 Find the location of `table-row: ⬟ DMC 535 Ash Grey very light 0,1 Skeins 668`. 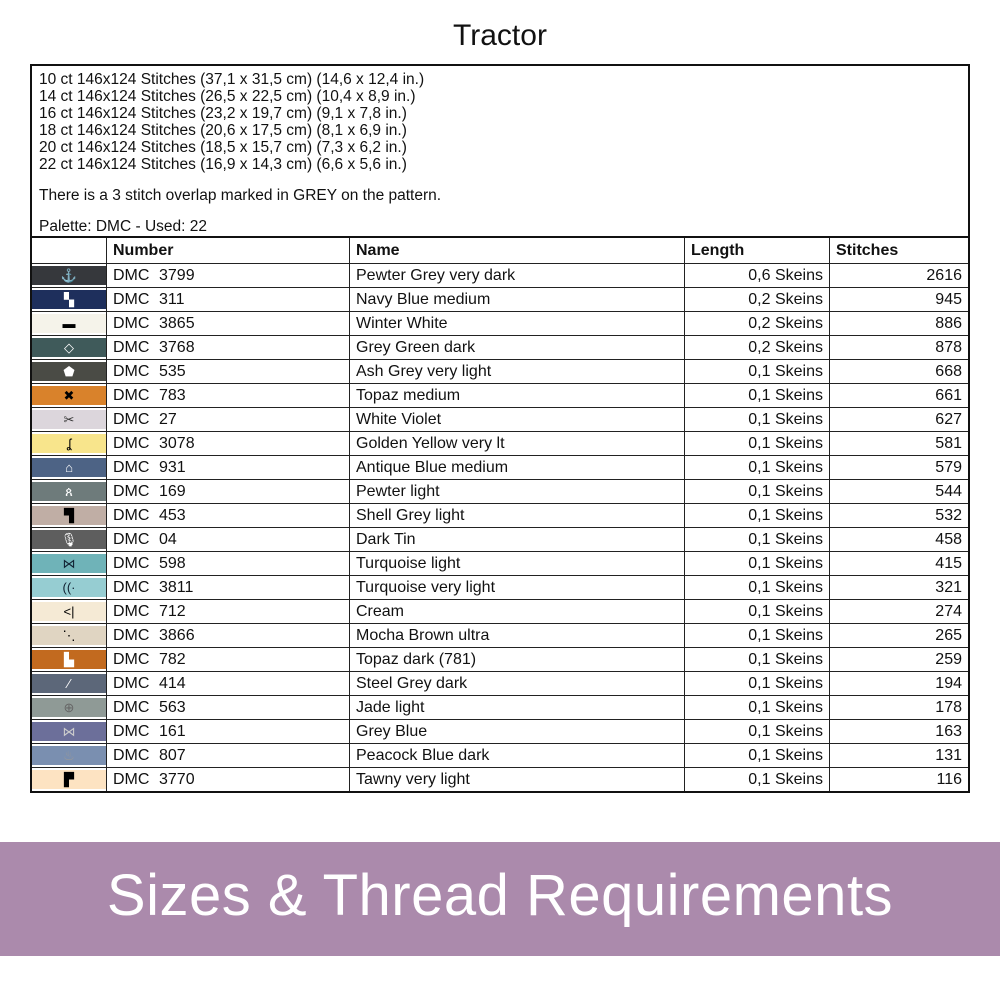

table-row: ⬟ DMC 535 Ash Grey very light 0,1 Skeins 668 is located at coordinates (500, 371).